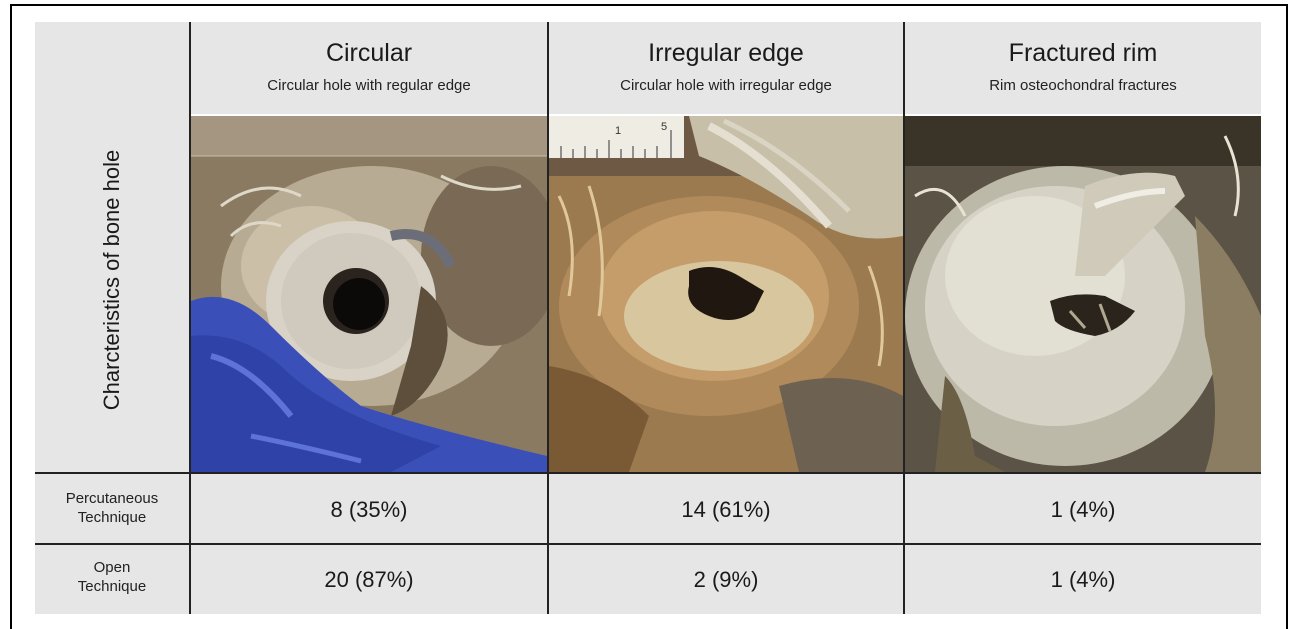  What do you see at coordinates (618, 131) in the screenshot?
I see `ruler-mark-1: 1` at bounding box center [618, 131].